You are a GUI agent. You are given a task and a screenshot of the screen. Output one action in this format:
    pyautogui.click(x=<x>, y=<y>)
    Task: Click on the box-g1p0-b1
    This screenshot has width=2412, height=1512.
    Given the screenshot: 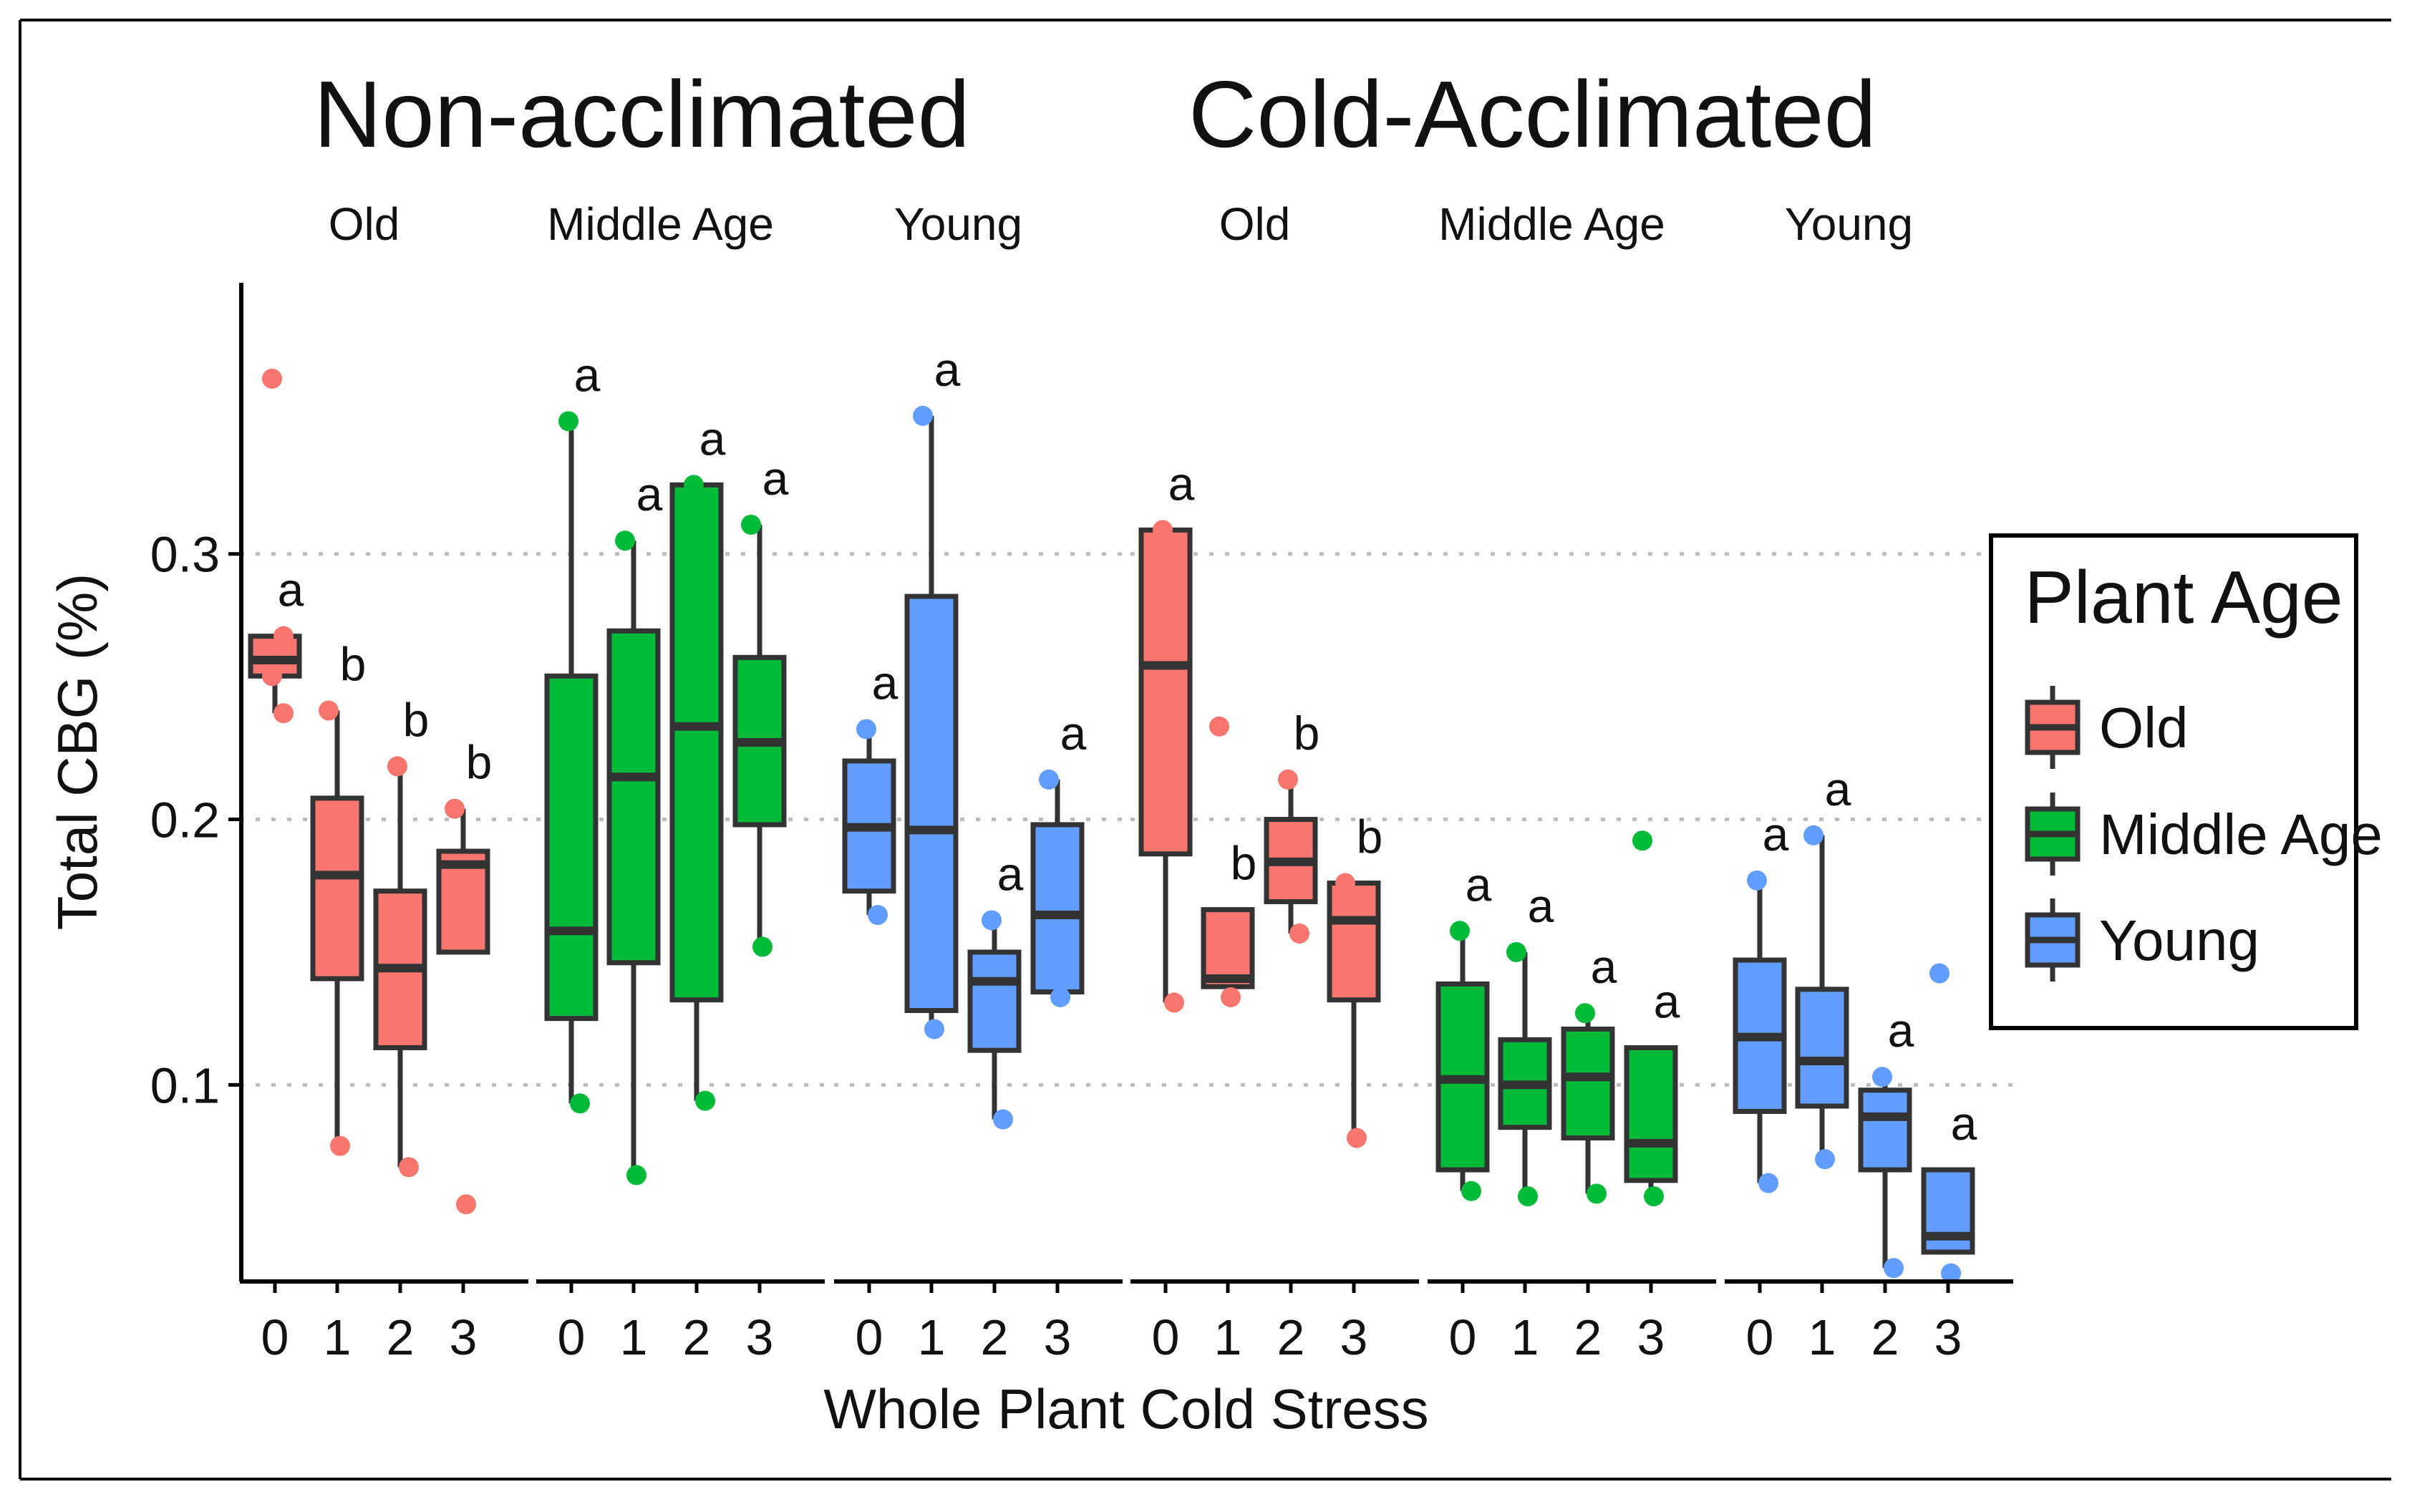 What is the action you would take?
    pyautogui.click(x=1228, y=948)
    